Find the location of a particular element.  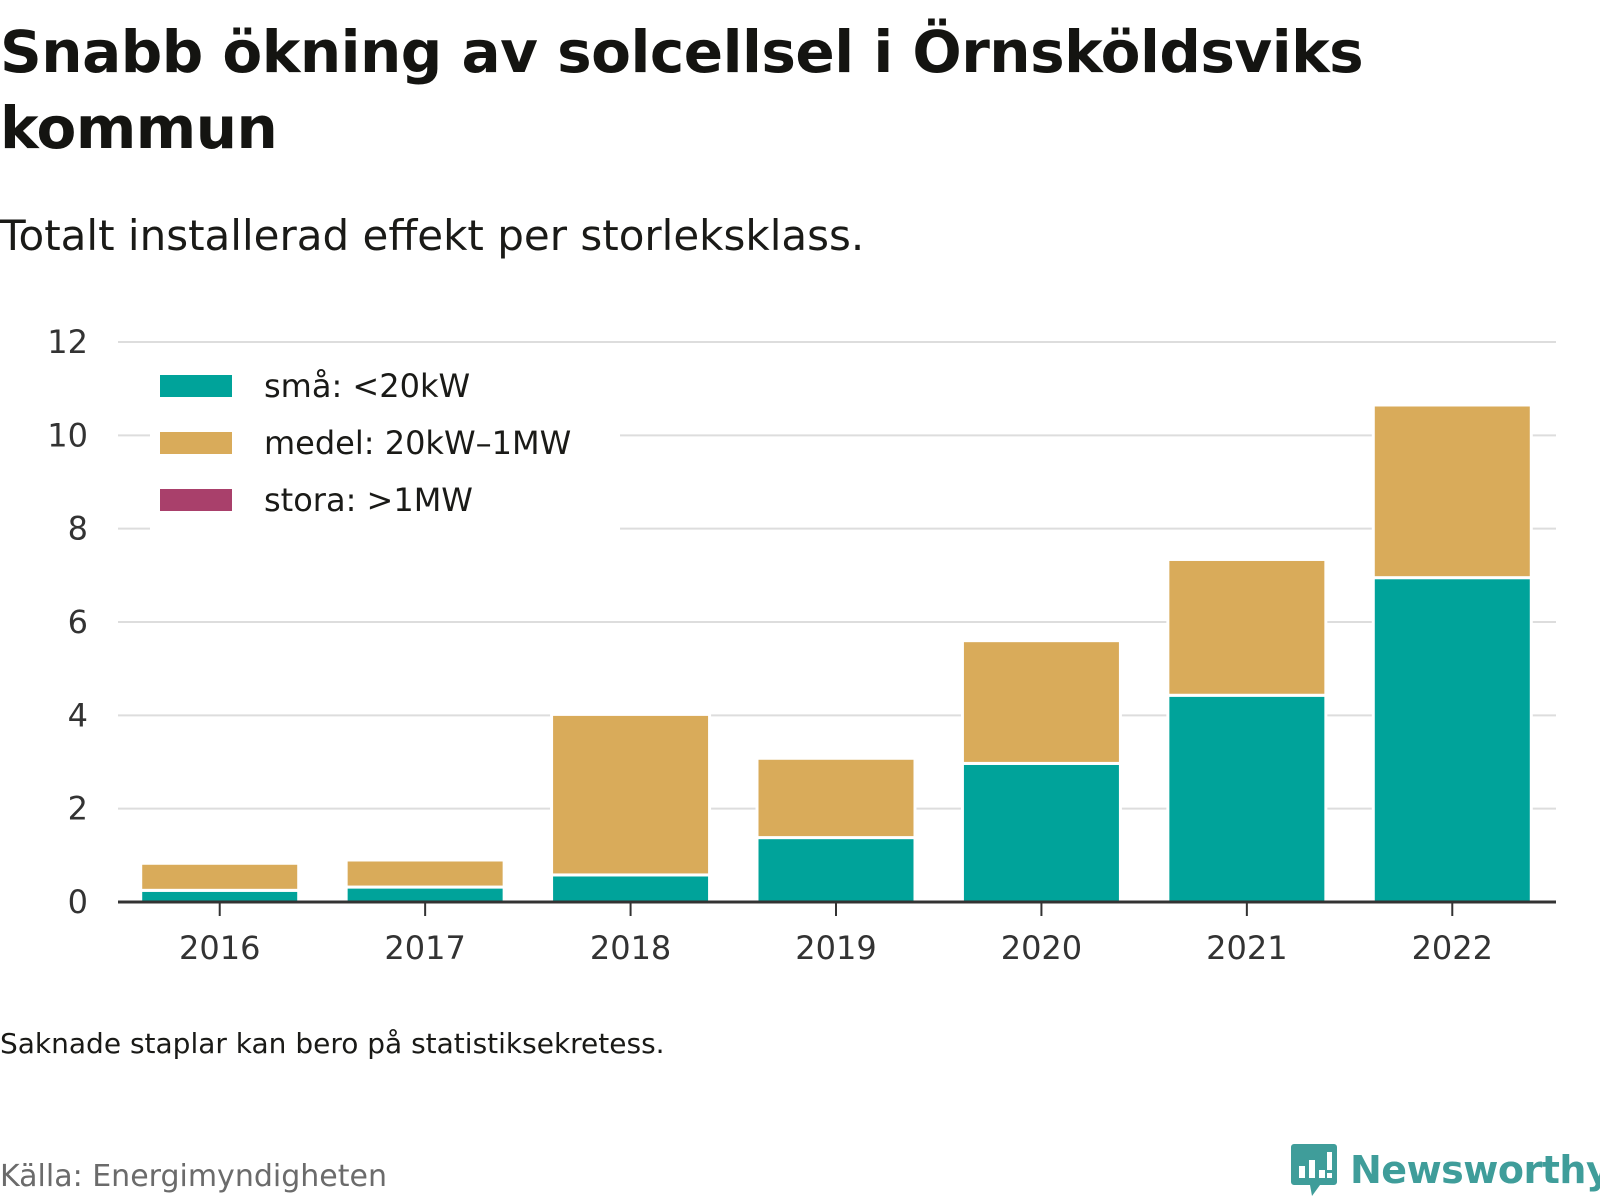

legend: små: <20kW medel: 20kW–1MW stora: >1MW is located at coordinates (385, 444).